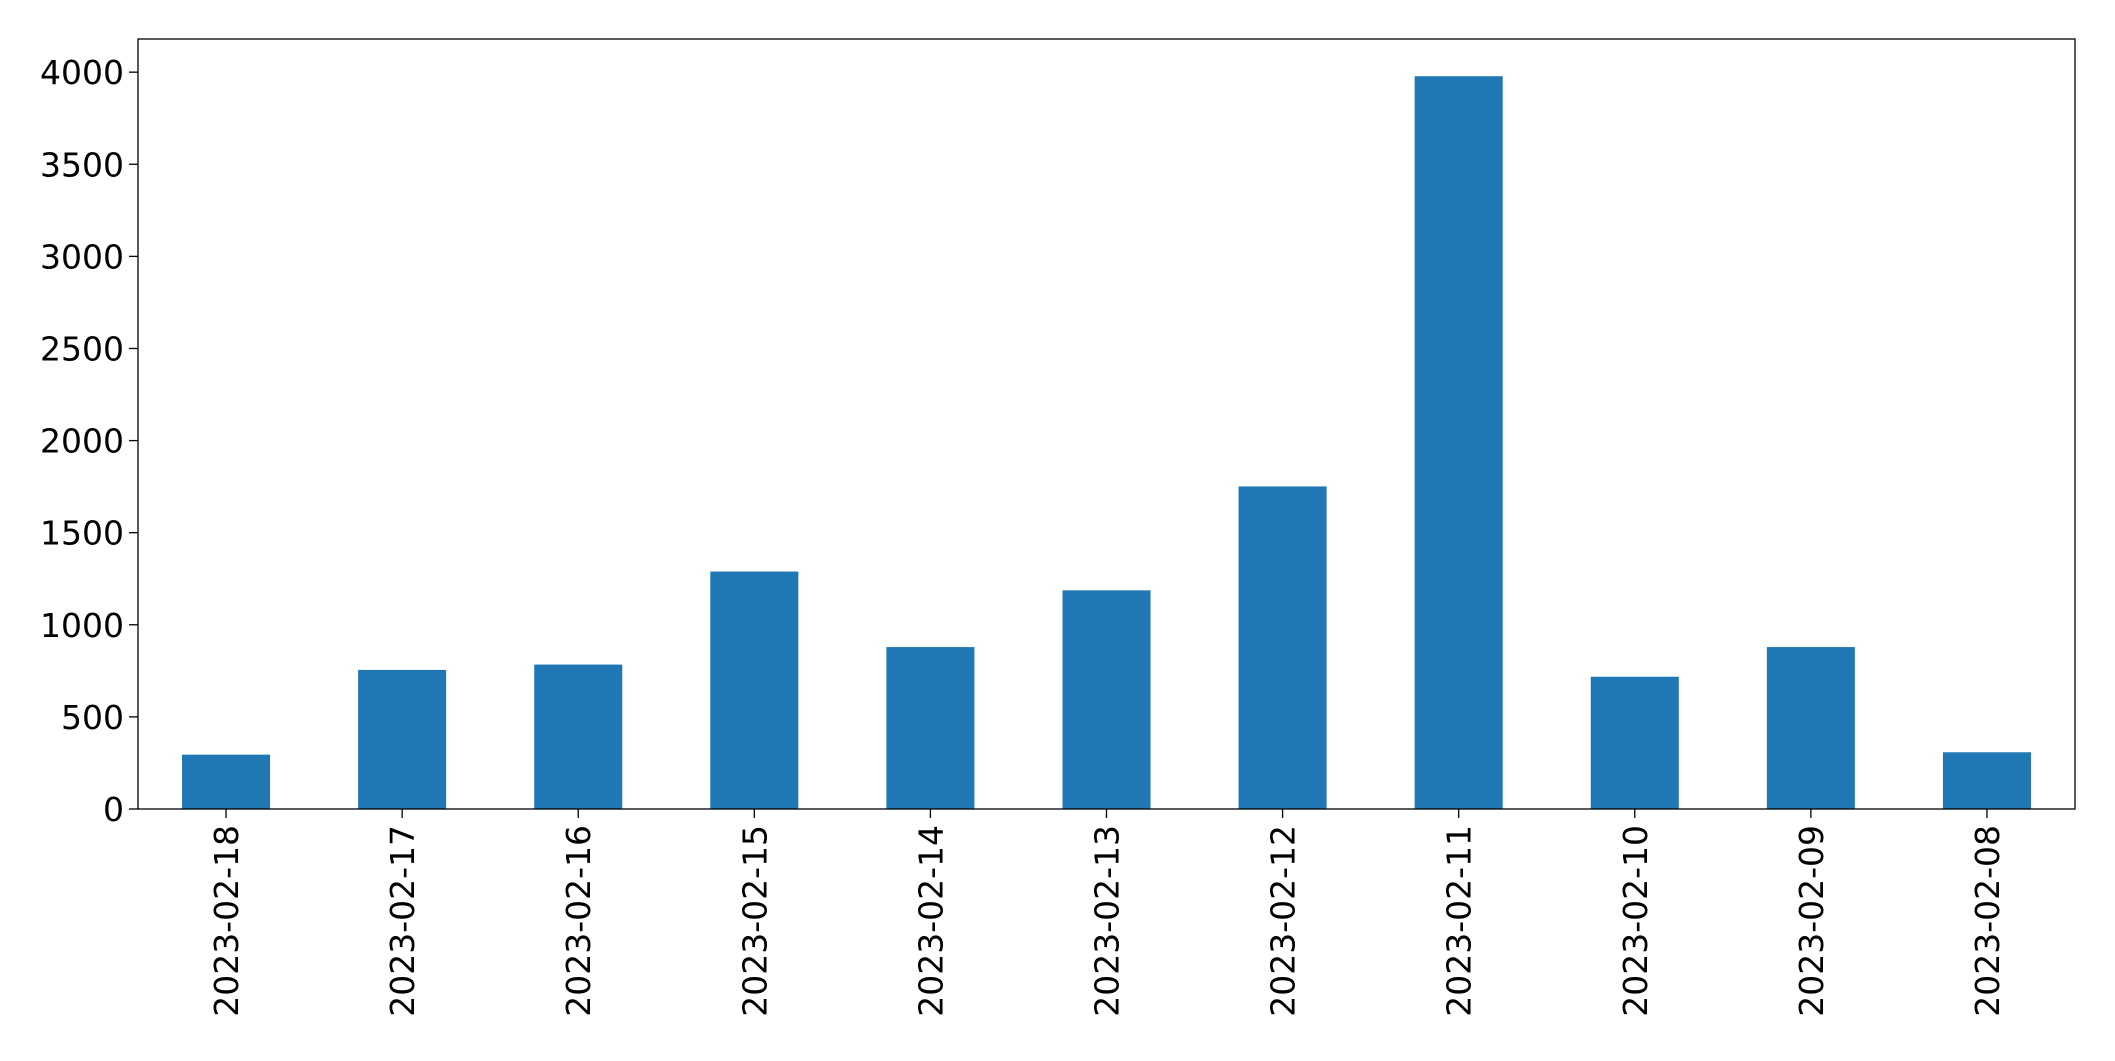 This screenshot has height=1061, width=2115. I want to click on y-tick-label: 3500, so click(82, 164).